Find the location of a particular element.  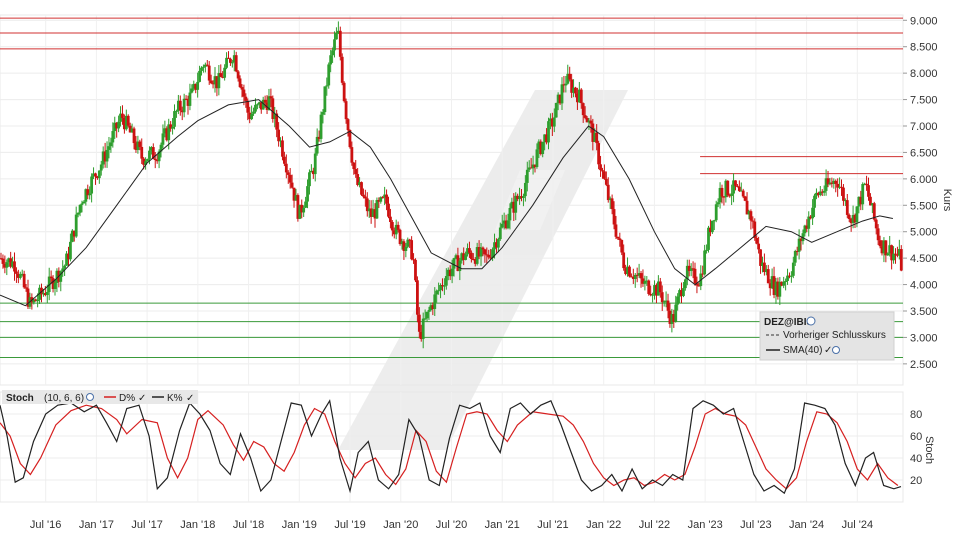

stoch-settings-gear-icon is located at coordinates (90, 397).